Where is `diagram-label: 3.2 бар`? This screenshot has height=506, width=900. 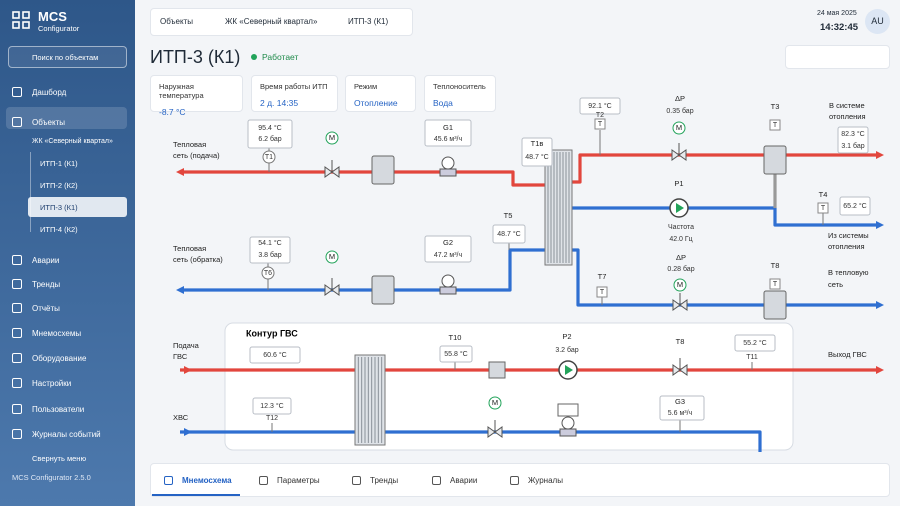
diagram-label: 3.2 бар is located at coordinates (566, 350).